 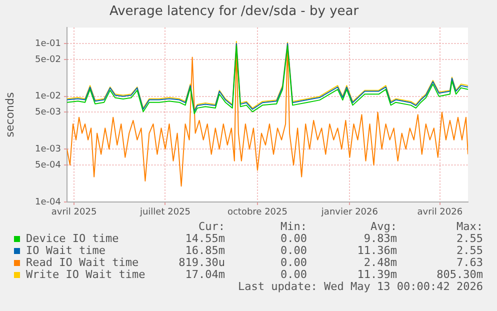 What do you see at coordinates (380, 238) in the screenshot?
I see `text: 9.83m` at bounding box center [380, 238].